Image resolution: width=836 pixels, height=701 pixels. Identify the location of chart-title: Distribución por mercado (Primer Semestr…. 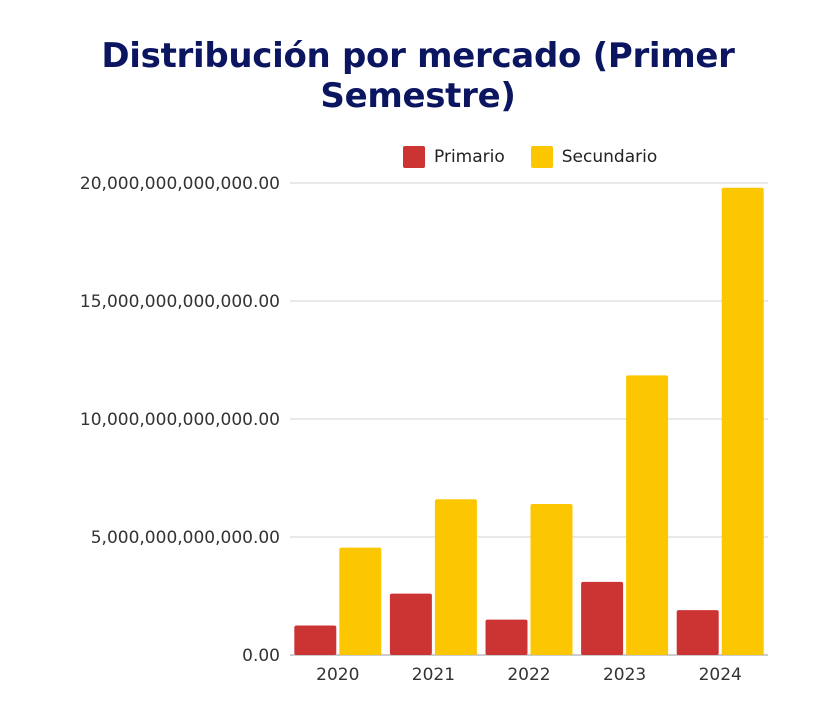
(418, 76).